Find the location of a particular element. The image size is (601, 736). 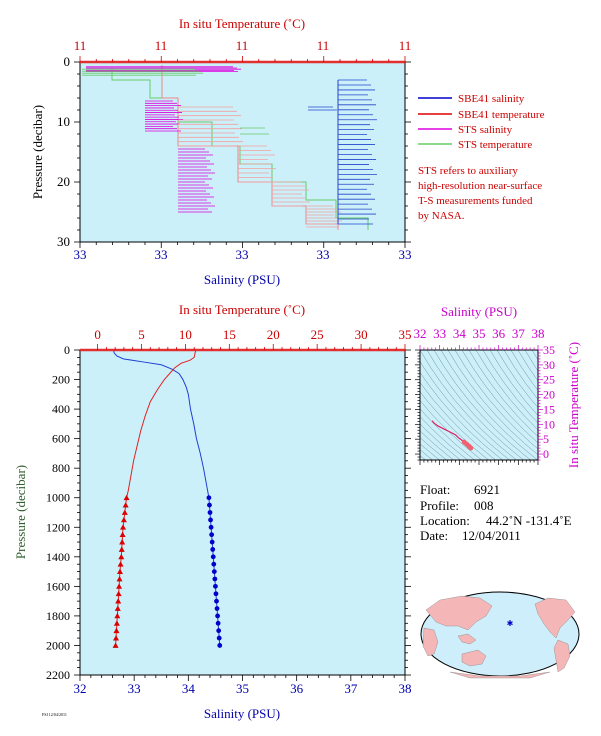

legend-label-sbe41-temperature: SBE41 temperature is located at coordinates (501, 115).